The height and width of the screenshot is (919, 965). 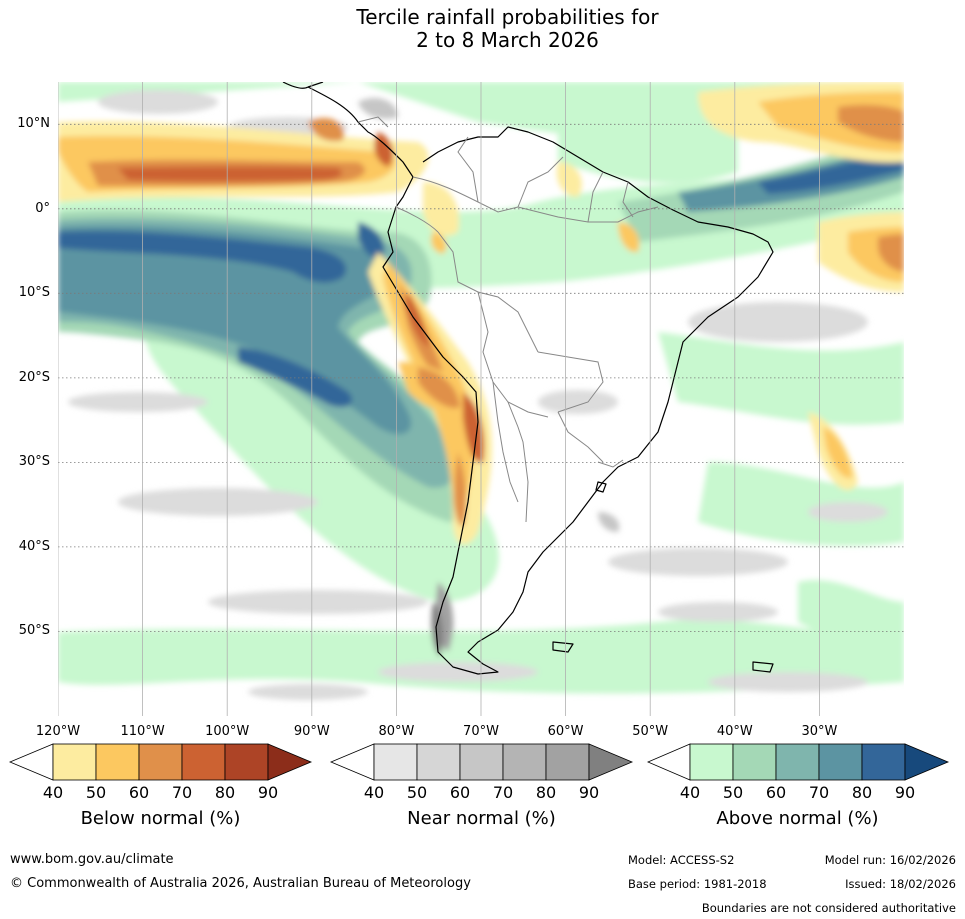 I want to click on latitude-label: 30°S, so click(x=34, y=462).